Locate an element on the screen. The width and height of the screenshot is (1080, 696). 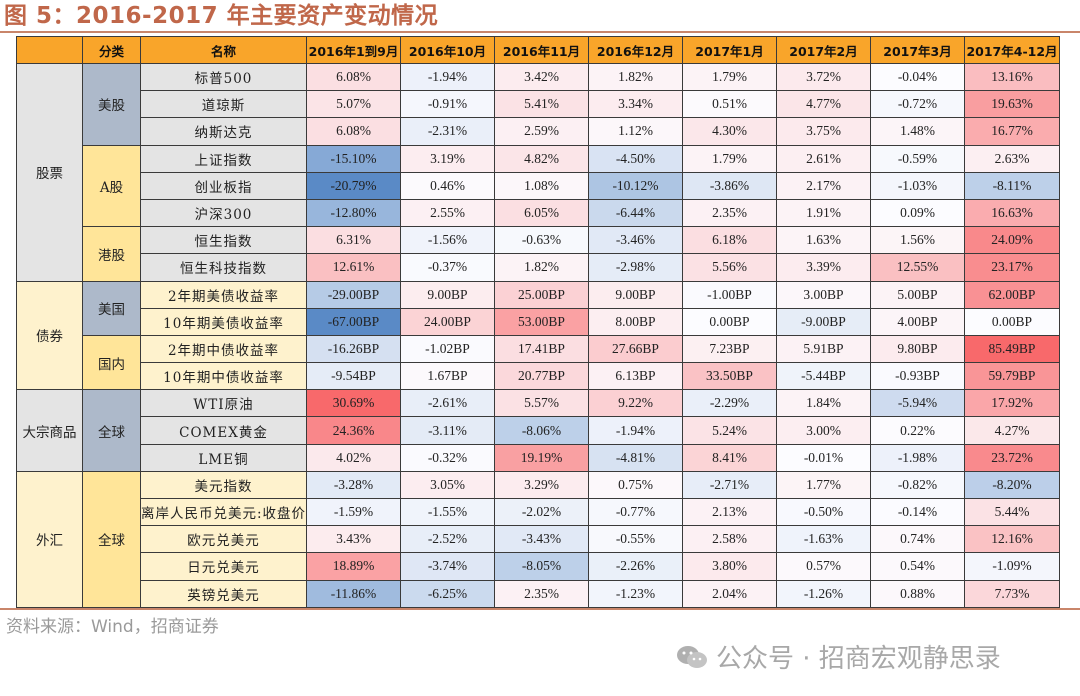
value-cell: 12.16% is located at coordinates (1012, 539).